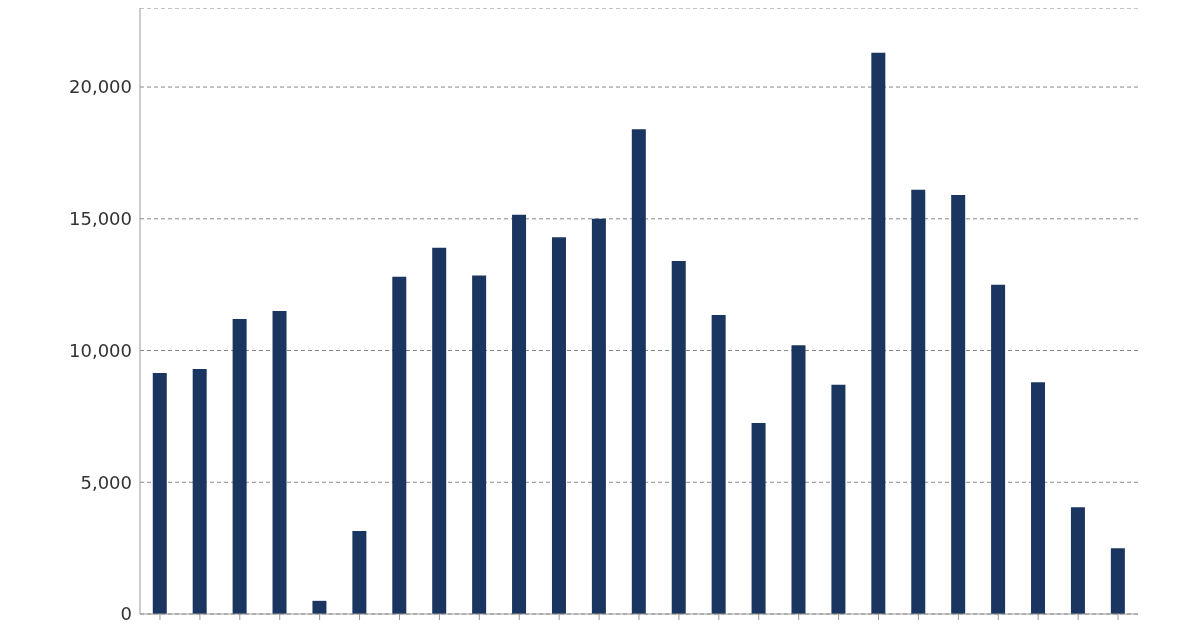  Describe the element at coordinates (106, 482) in the screenshot. I see `y-tick-label: 5,000` at that location.